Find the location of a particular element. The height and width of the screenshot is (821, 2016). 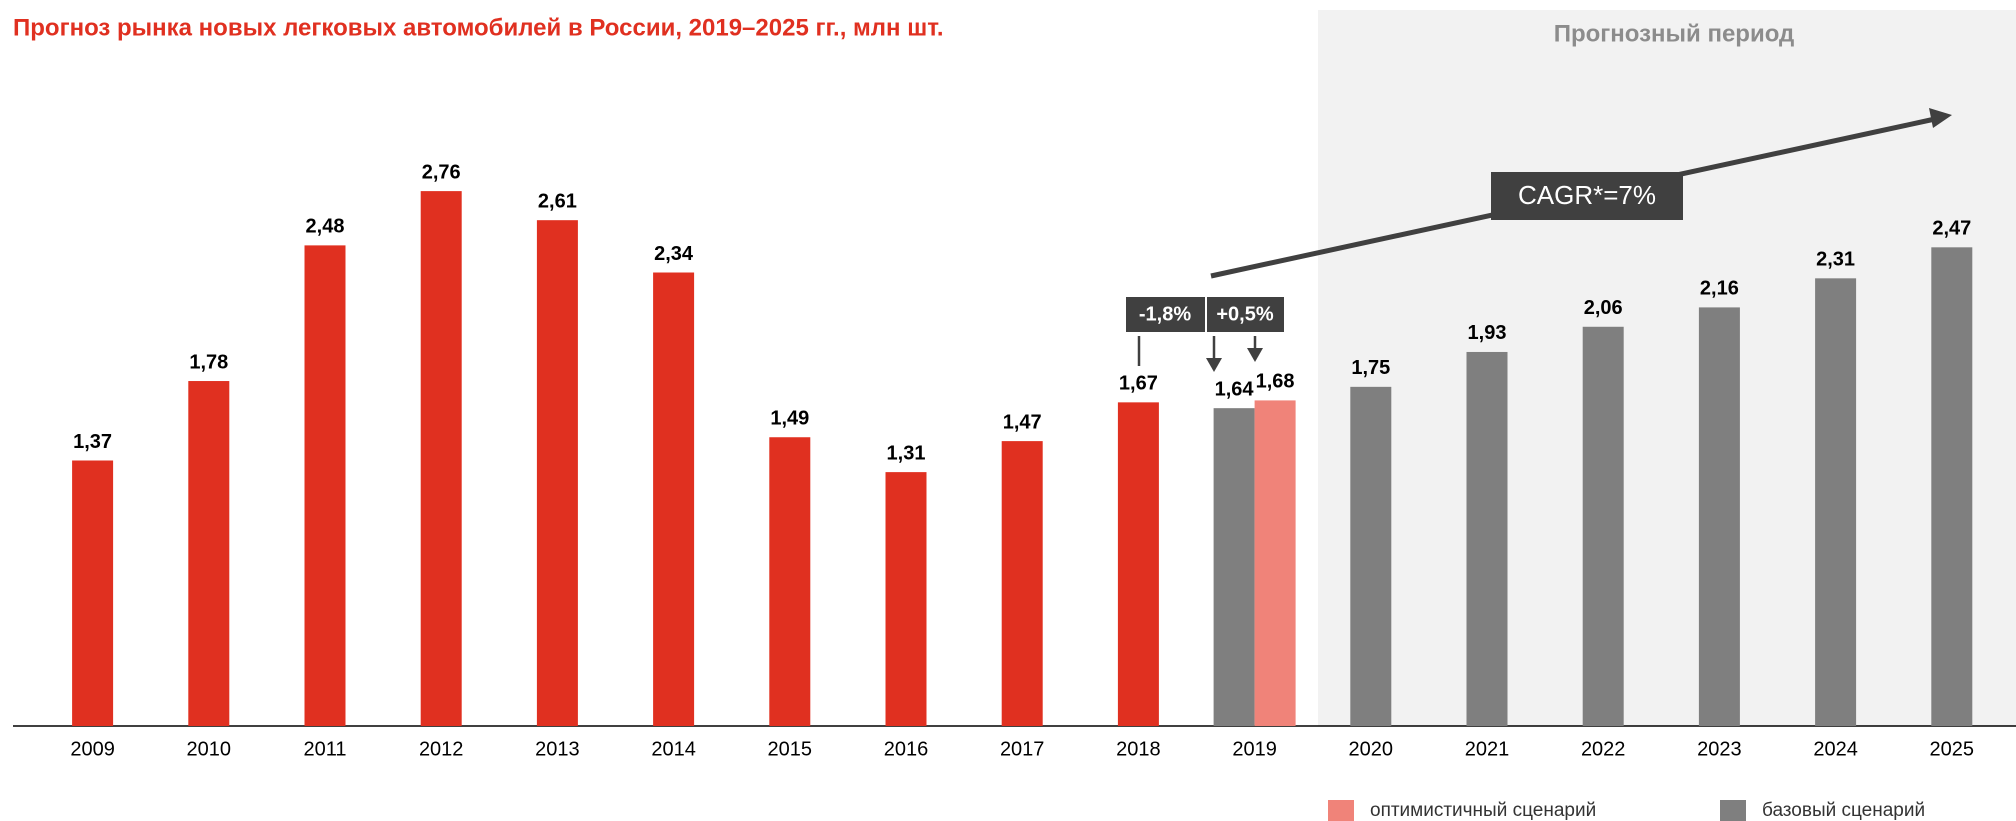

legend-label: базовый сценарий is located at coordinates (1843, 810).